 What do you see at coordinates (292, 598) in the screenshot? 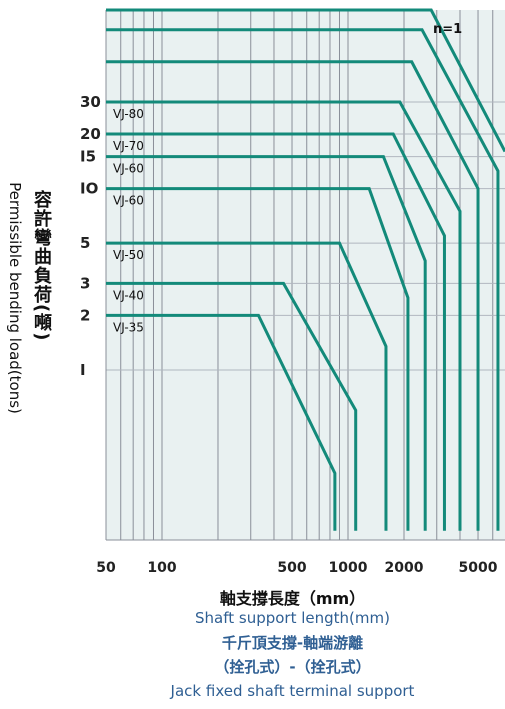
I see `x-axis-label-zh: 軸支撐長度（mm）` at bounding box center [292, 598].